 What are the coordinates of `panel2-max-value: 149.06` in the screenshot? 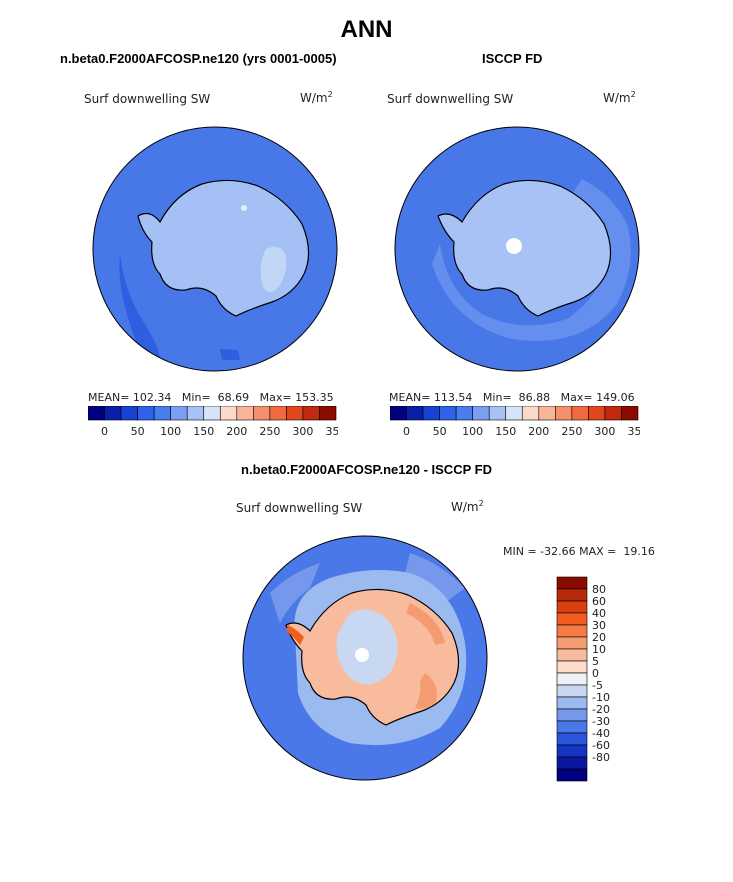 It's located at (615, 397).